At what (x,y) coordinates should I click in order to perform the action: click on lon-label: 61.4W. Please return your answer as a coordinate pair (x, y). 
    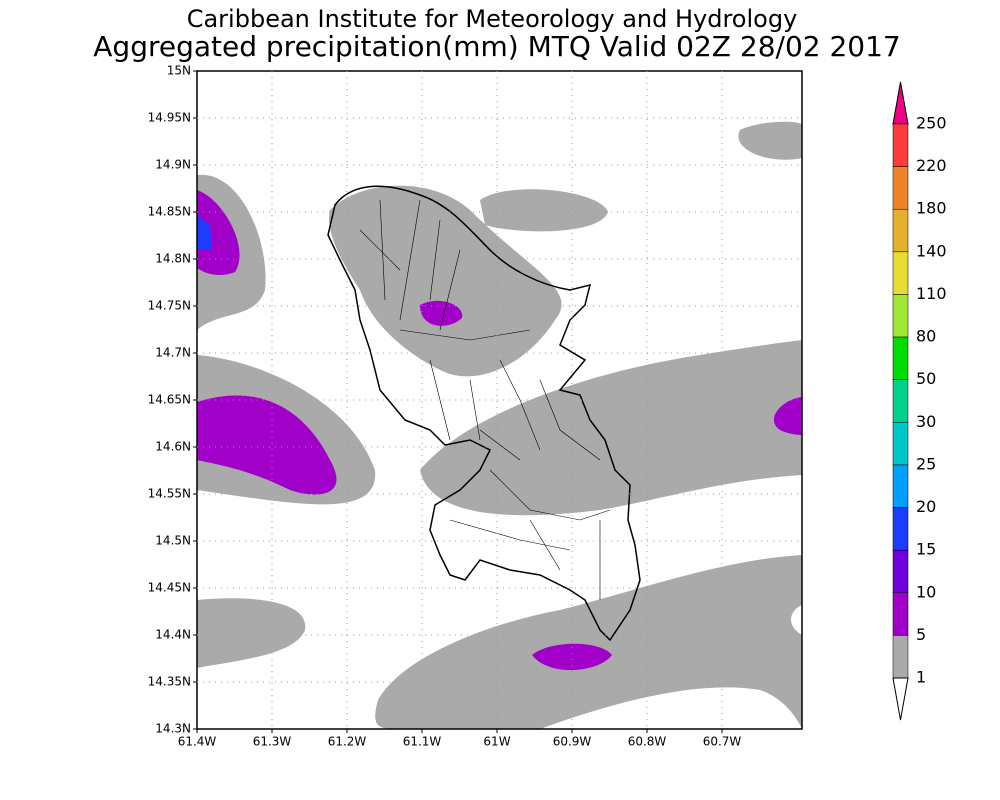
    Looking at the image, I should click on (197, 742).